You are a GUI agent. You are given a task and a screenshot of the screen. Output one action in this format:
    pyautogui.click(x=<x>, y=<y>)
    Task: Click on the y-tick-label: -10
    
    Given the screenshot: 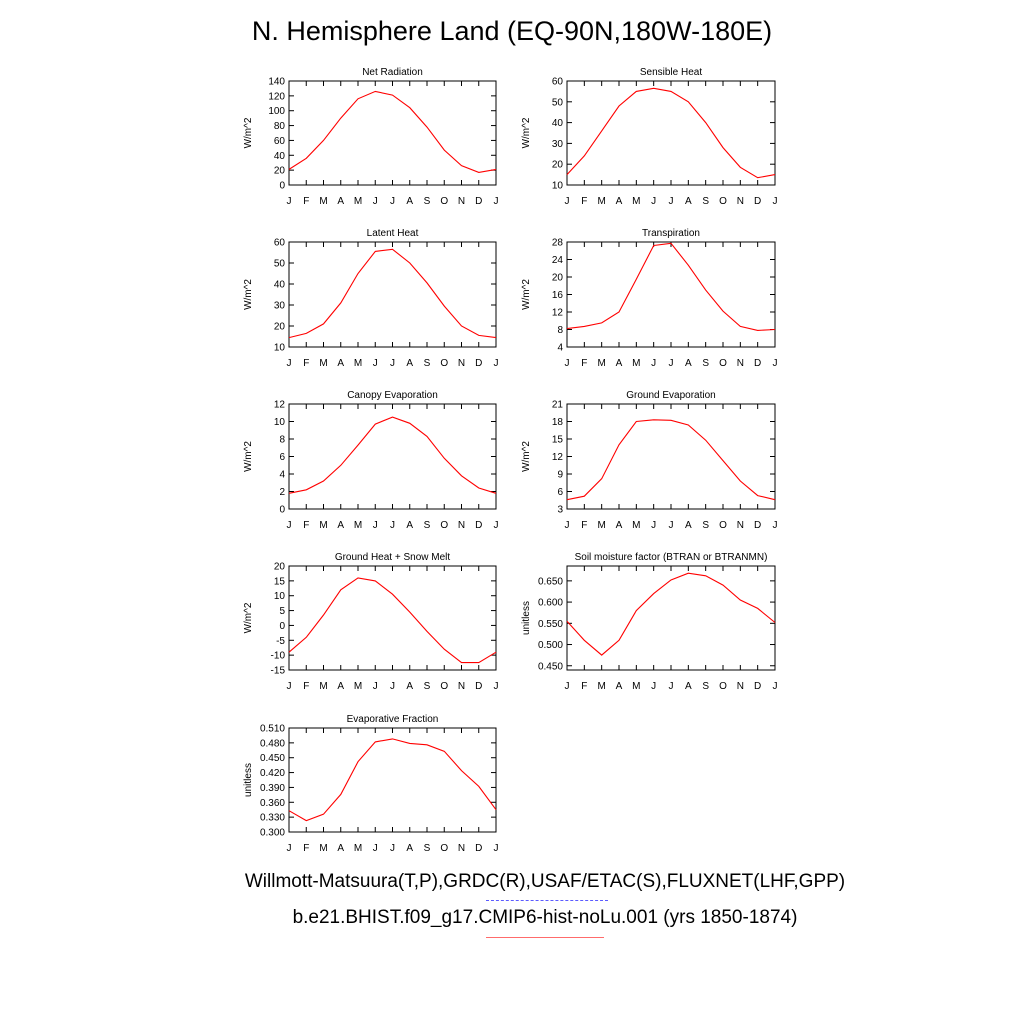 What is the action you would take?
    pyautogui.click(x=278, y=656)
    